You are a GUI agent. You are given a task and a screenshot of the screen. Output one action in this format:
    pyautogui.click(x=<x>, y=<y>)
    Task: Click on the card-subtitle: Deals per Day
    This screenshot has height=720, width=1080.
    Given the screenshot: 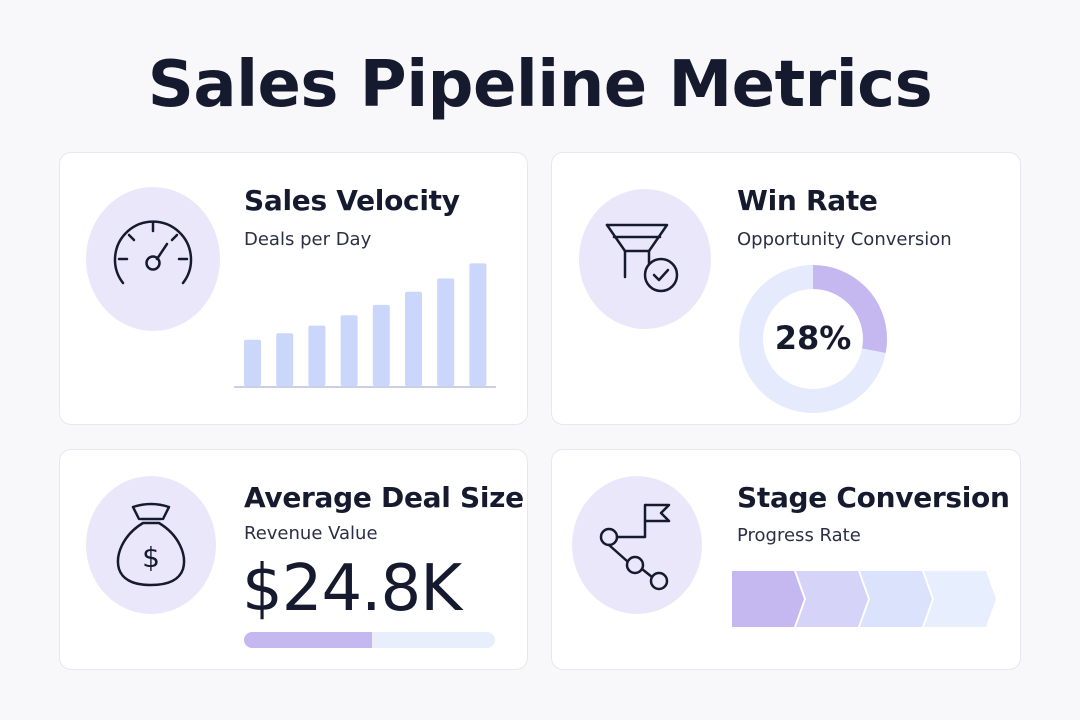 What is the action you would take?
    pyautogui.click(x=308, y=239)
    